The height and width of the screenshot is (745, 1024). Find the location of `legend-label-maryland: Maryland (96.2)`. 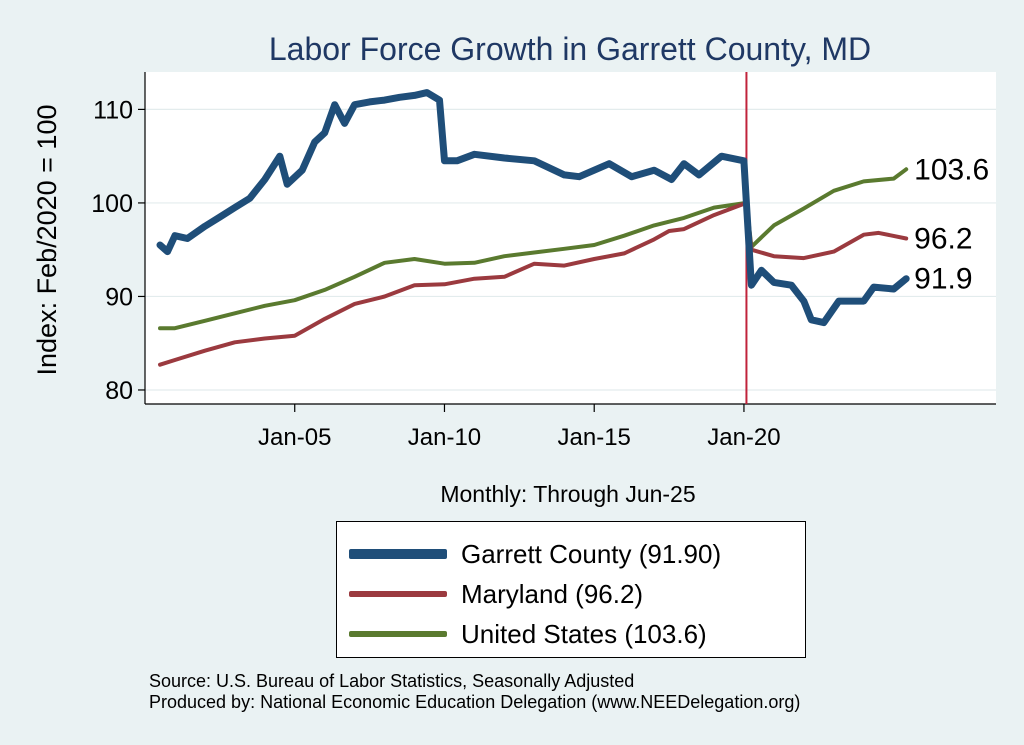

legend-label-maryland: Maryland (96.2) is located at coordinates (552, 593).